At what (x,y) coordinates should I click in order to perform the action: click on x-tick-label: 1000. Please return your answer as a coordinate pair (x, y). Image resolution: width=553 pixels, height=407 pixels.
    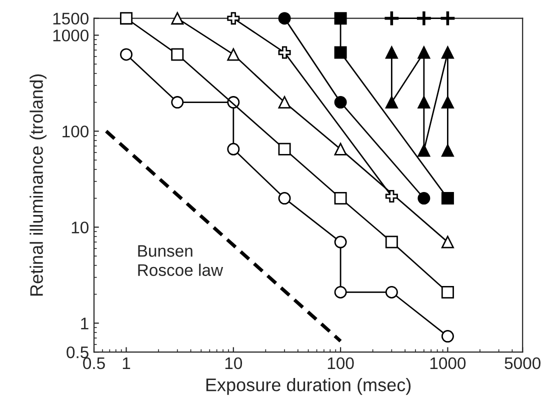
    Looking at the image, I should click on (448, 363).